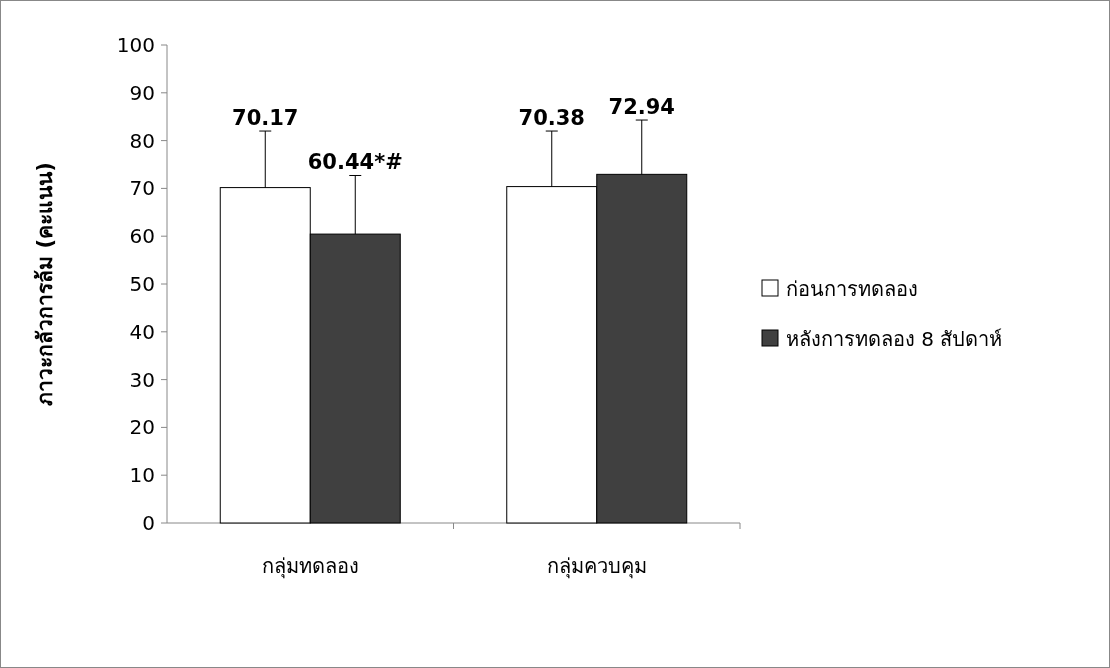  Describe the element at coordinates (310, 566) in the screenshot. I see `x-tick-label: กลุ่มทดลอง` at that location.